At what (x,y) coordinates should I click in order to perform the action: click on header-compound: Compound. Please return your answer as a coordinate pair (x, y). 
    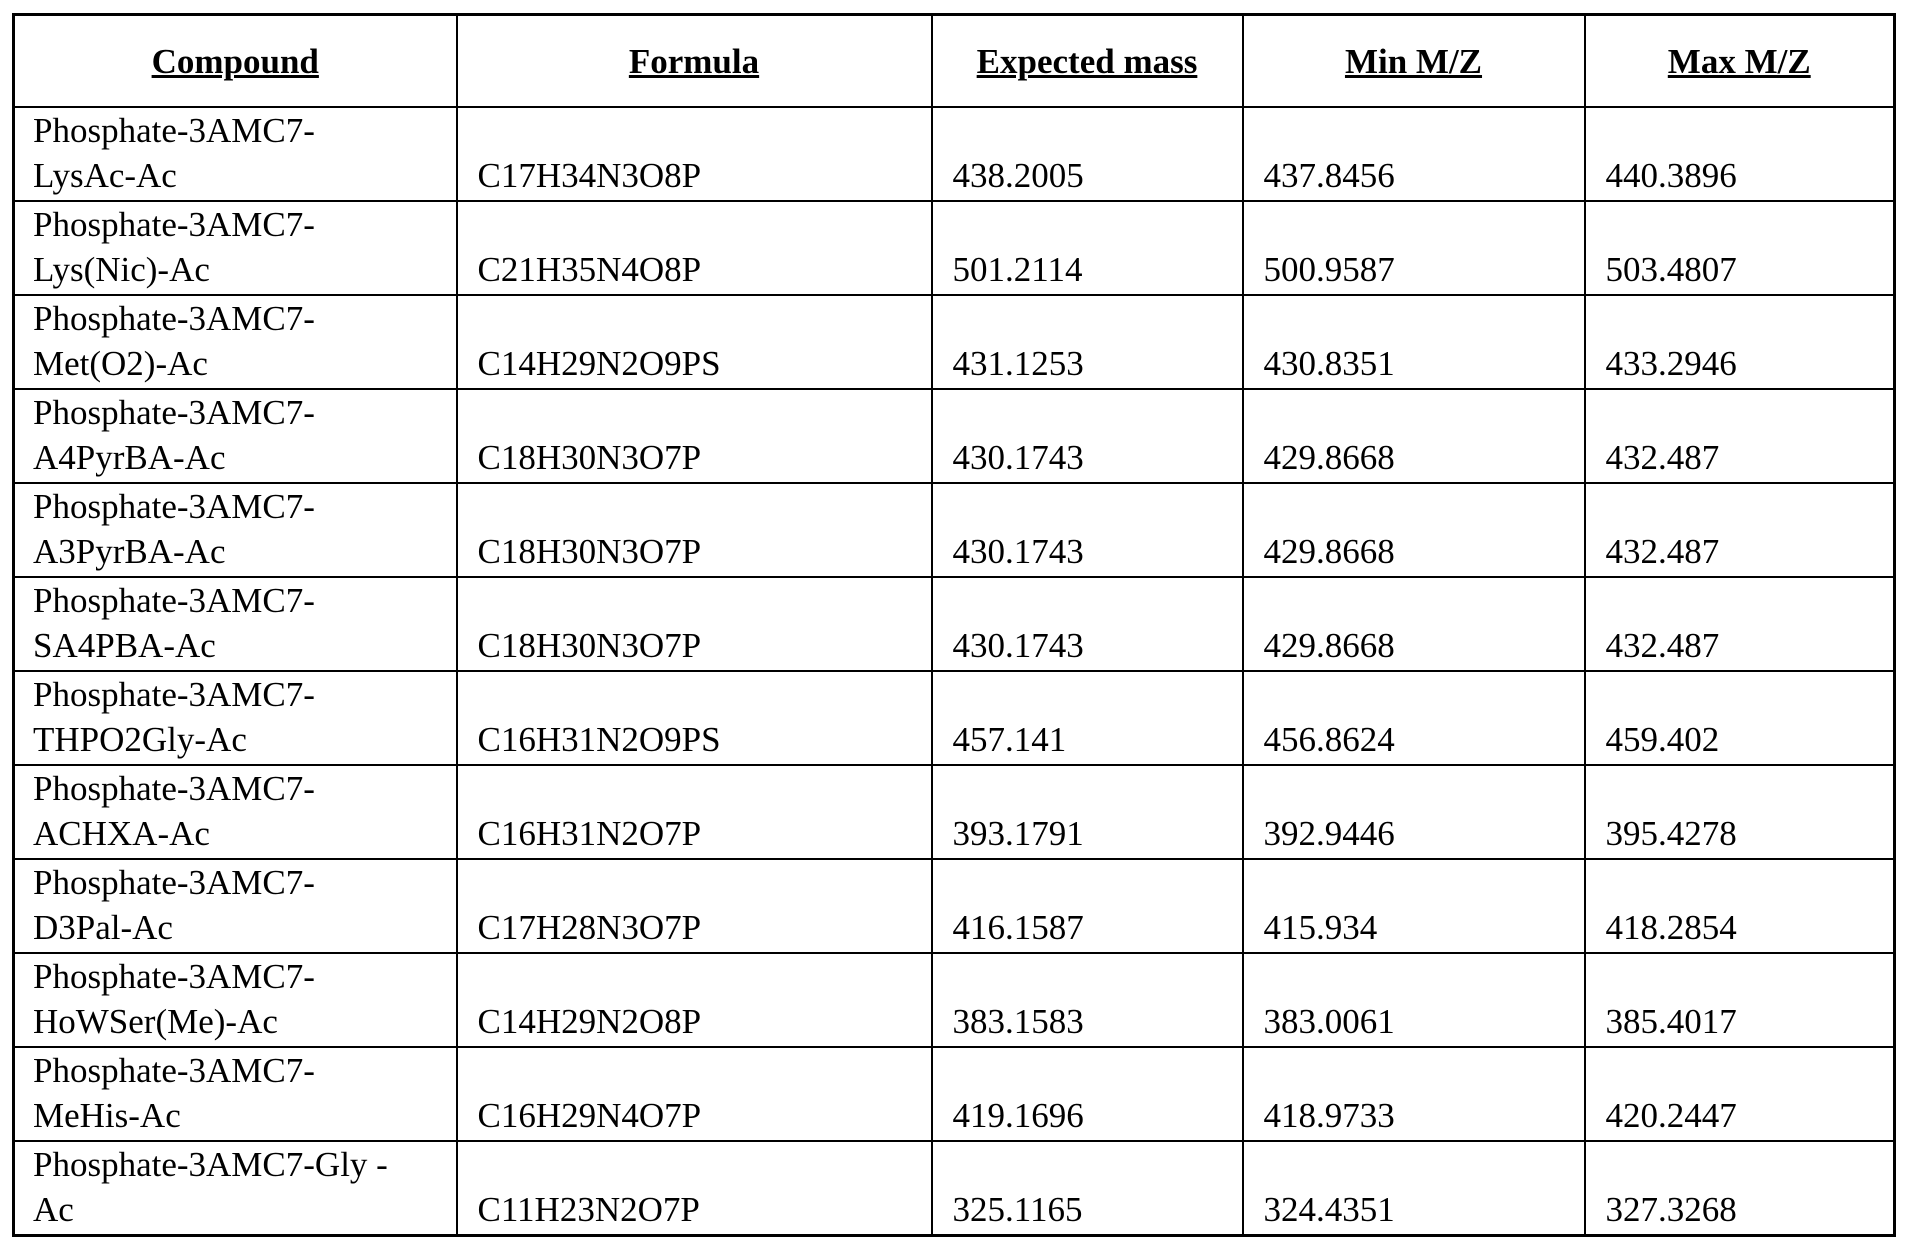
    Looking at the image, I should click on (235, 61).